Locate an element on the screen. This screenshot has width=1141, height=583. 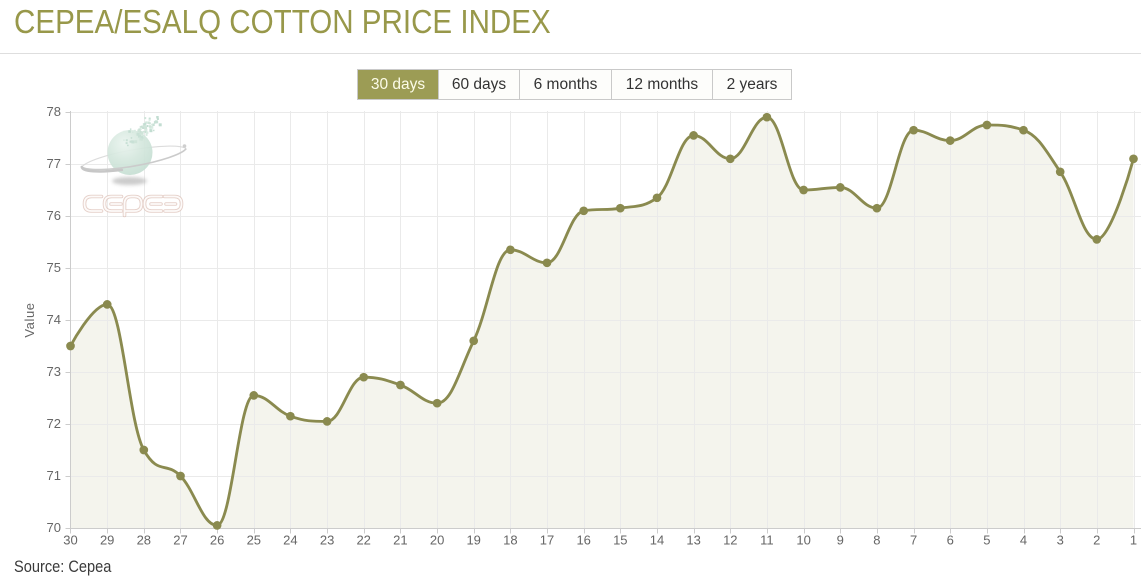
svg-text: 78 is located at coordinates (54, 111).